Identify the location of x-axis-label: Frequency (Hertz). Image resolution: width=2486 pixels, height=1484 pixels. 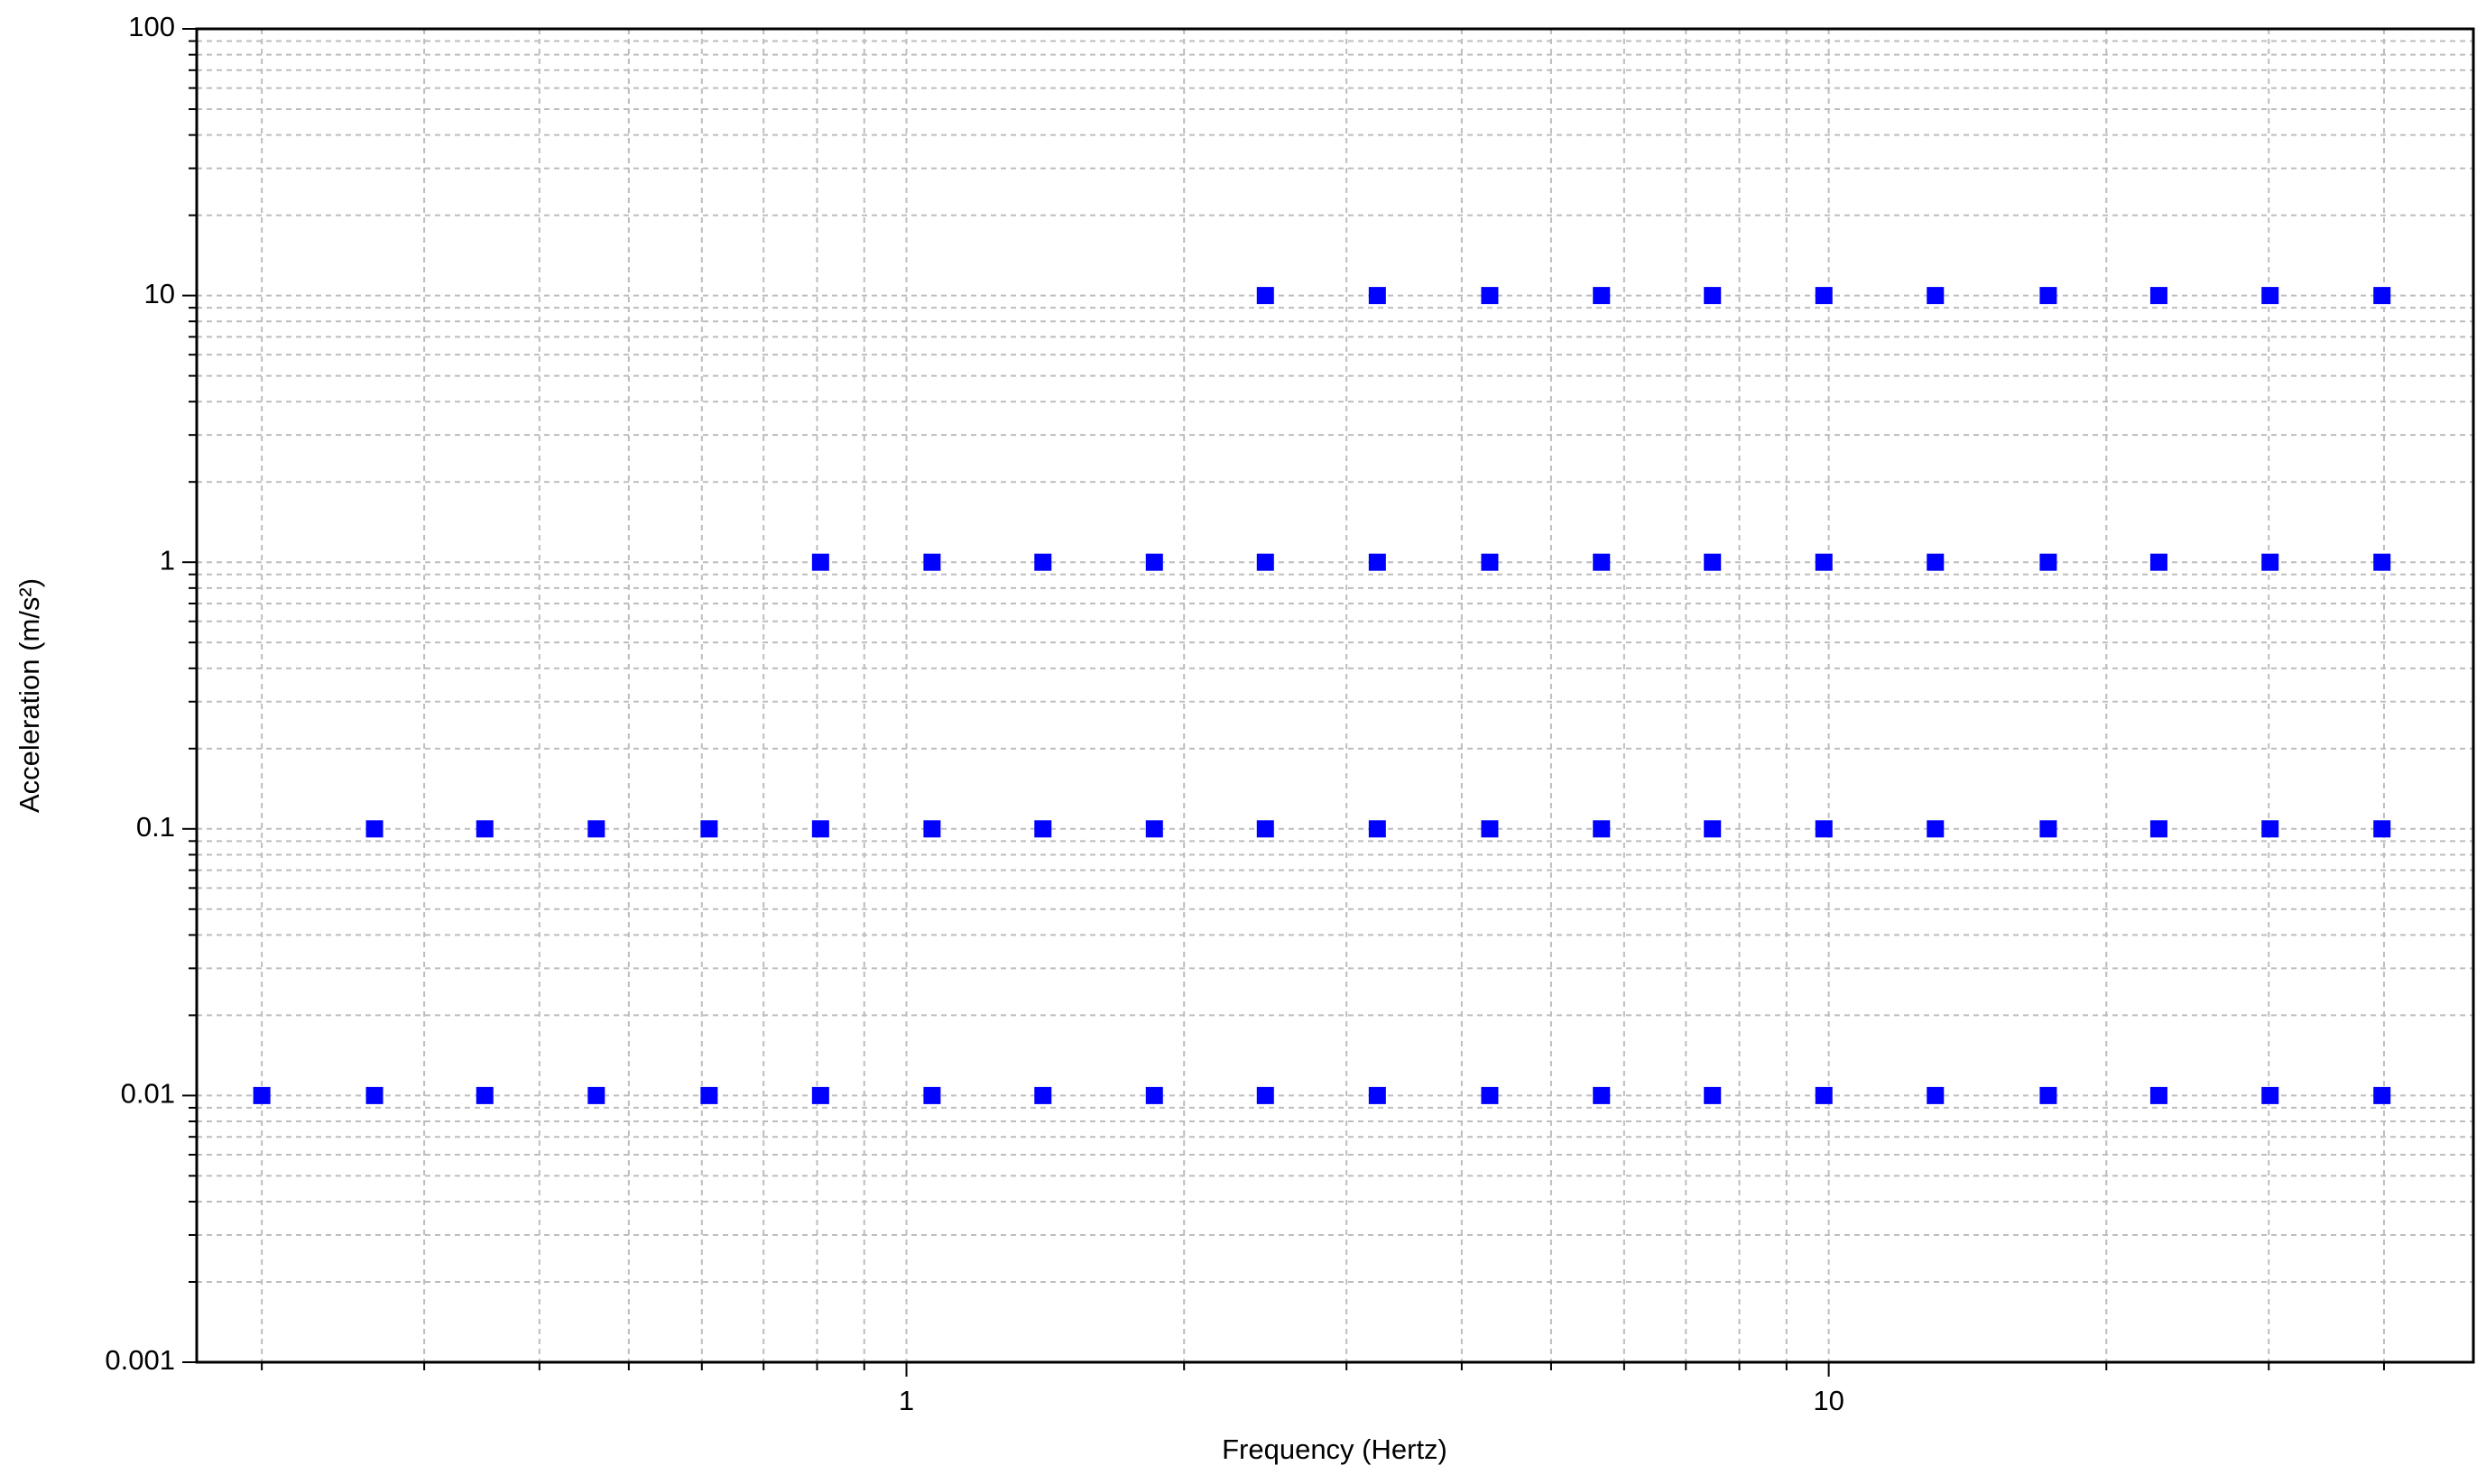
(1334, 1449).